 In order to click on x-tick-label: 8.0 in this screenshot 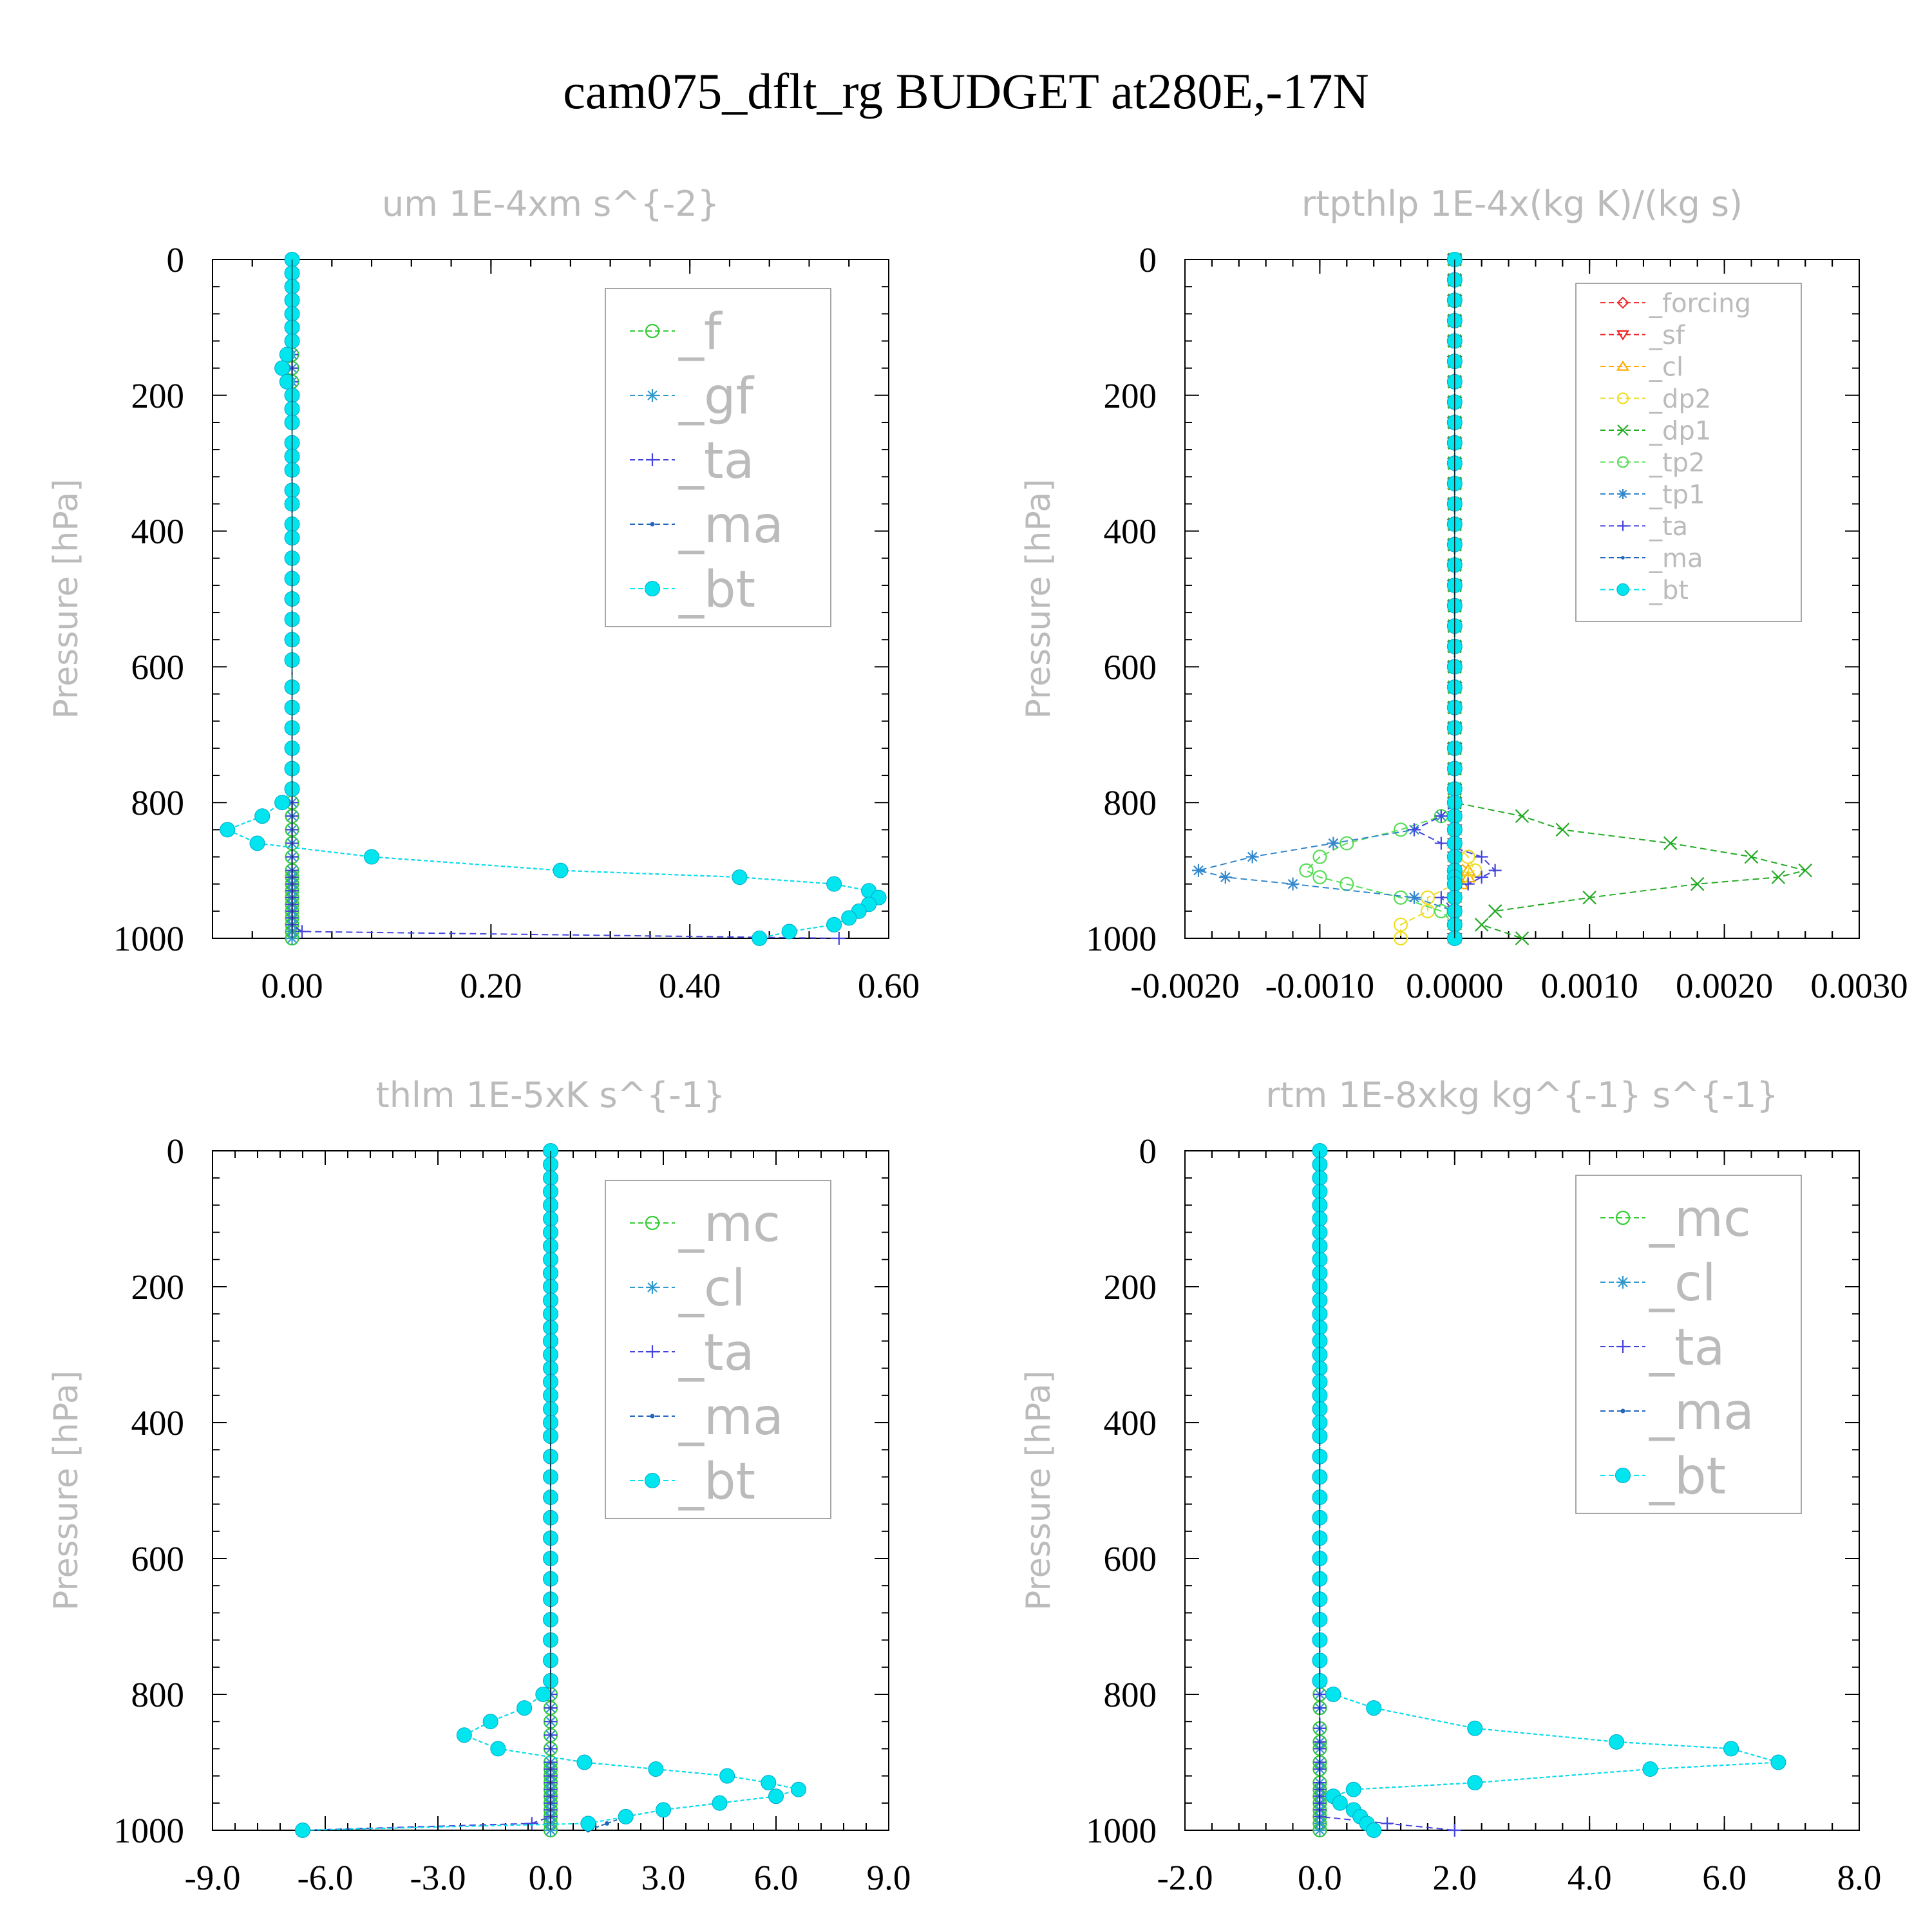, I will do `click(1859, 1878)`.